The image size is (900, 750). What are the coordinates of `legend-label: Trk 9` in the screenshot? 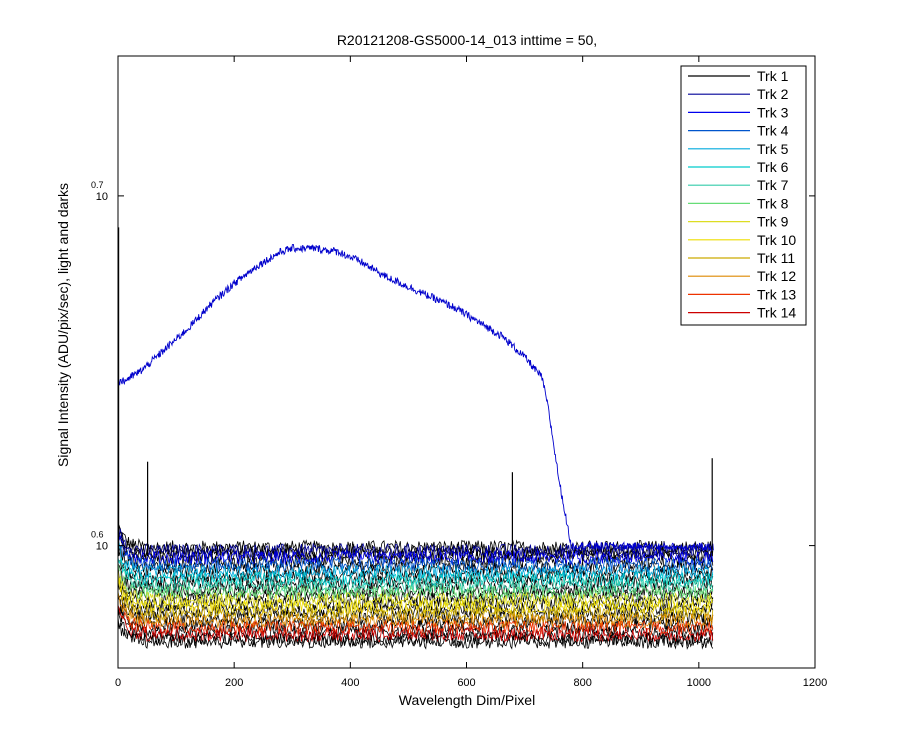 It's located at (773, 222).